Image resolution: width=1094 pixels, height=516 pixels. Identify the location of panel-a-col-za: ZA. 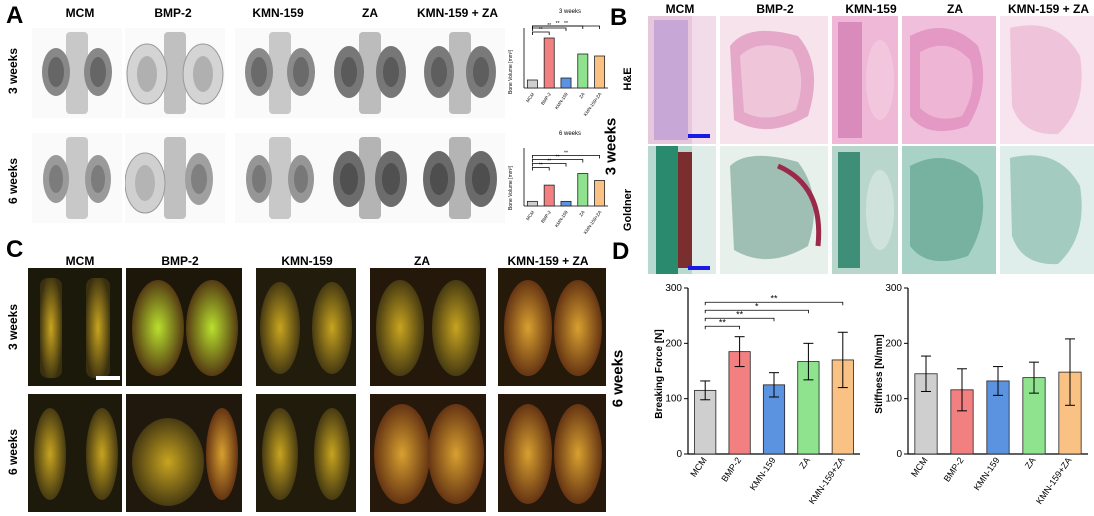
(370, 13).